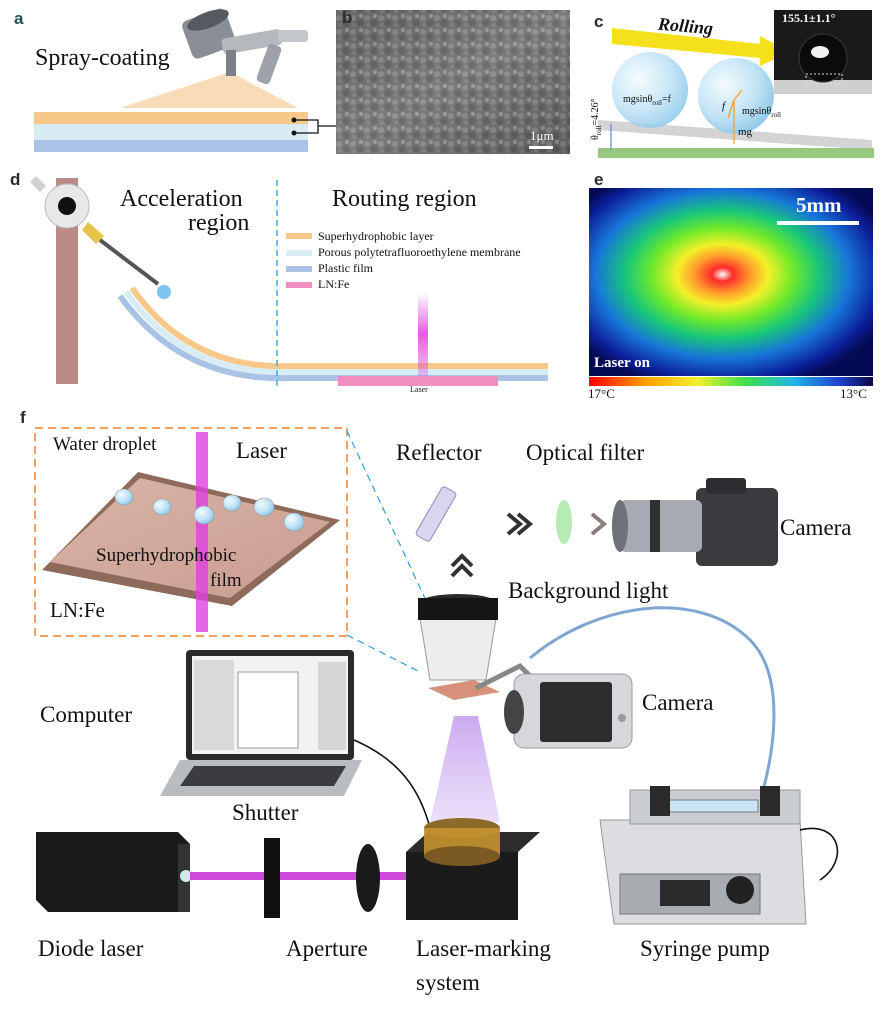 The width and height of the screenshot is (885, 1010). Describe the element at coordinates (114, 872) in the screenshot. I see `diode-laser-icon` at that location.